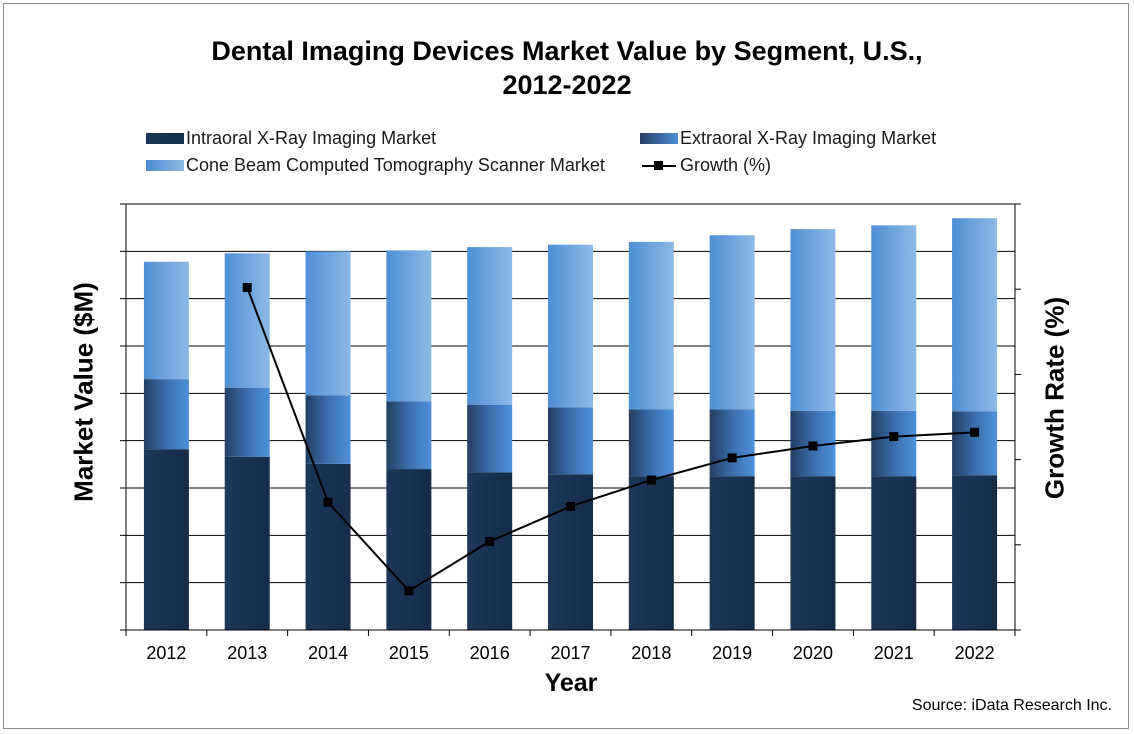 The image size is (1134, 734). What do you see at coordinates (409, 653) in the screenshot?
I see `x-tick-label: 2015` at bounding box center [409, 653].